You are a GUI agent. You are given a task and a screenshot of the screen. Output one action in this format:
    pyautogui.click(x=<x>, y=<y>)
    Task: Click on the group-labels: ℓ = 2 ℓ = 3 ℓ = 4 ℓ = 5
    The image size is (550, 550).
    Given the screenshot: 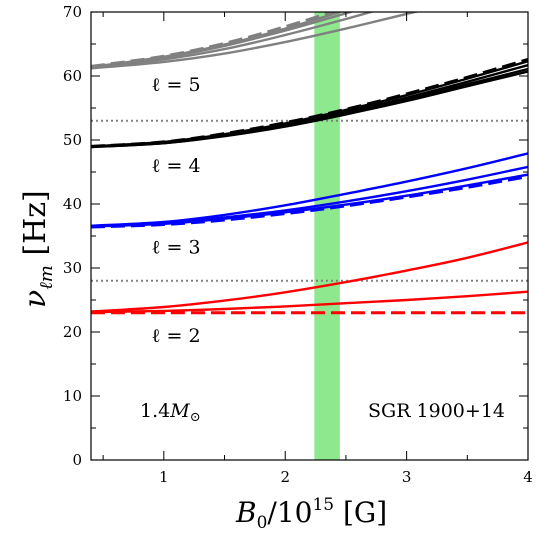 What is the action you would take?
    pyautogui.click(x=175, y=210)
    